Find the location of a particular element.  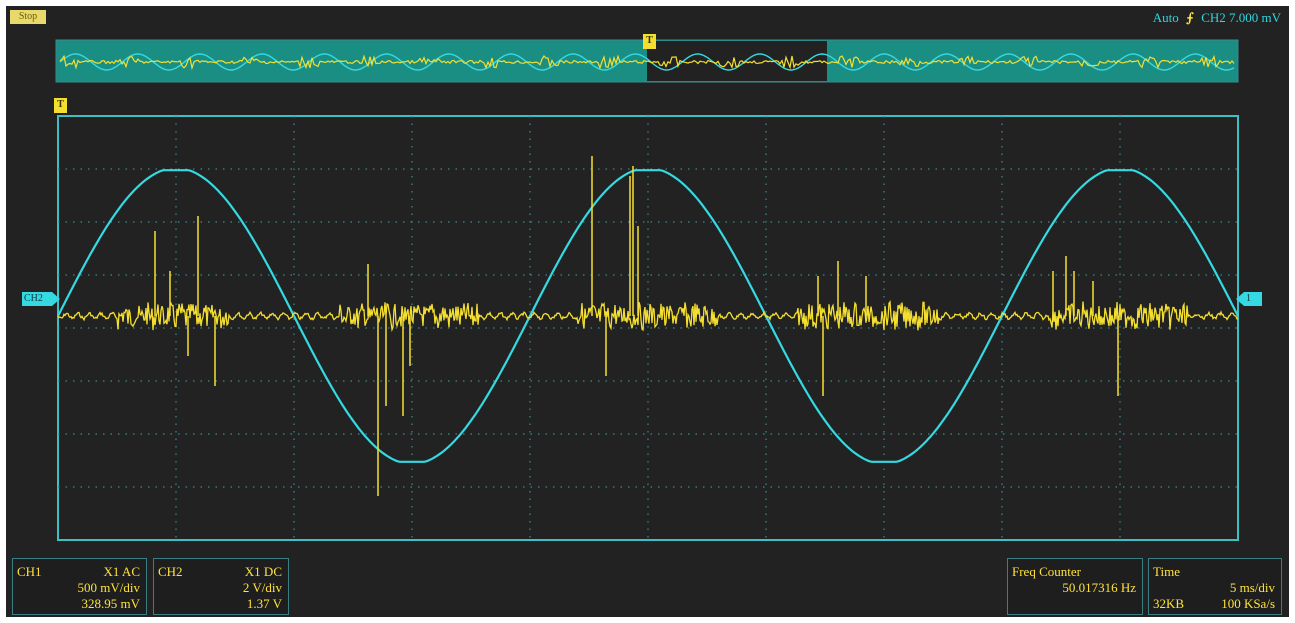

freq-counter-label: Freq Counter is located at coordinates (1046, 571).